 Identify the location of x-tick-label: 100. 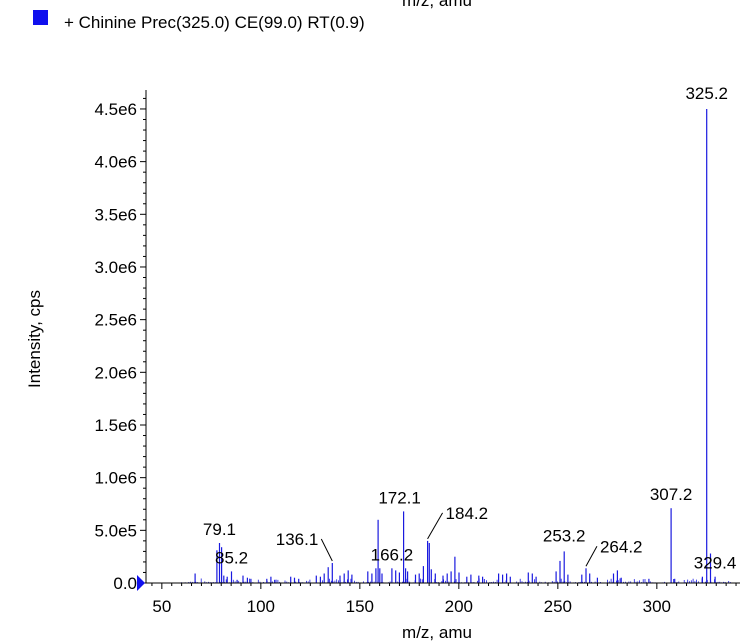
(261, 606).